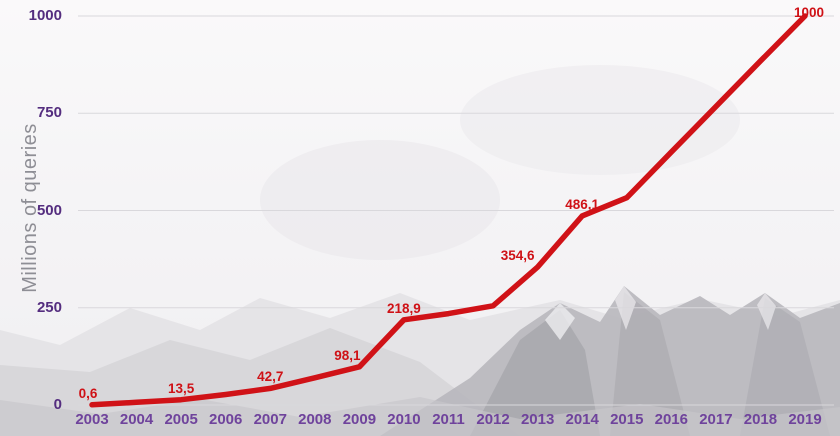 The width and height of the screenshot is (840, 436). I want to click on data-point-label-2019: 1000, so click(809, 12).